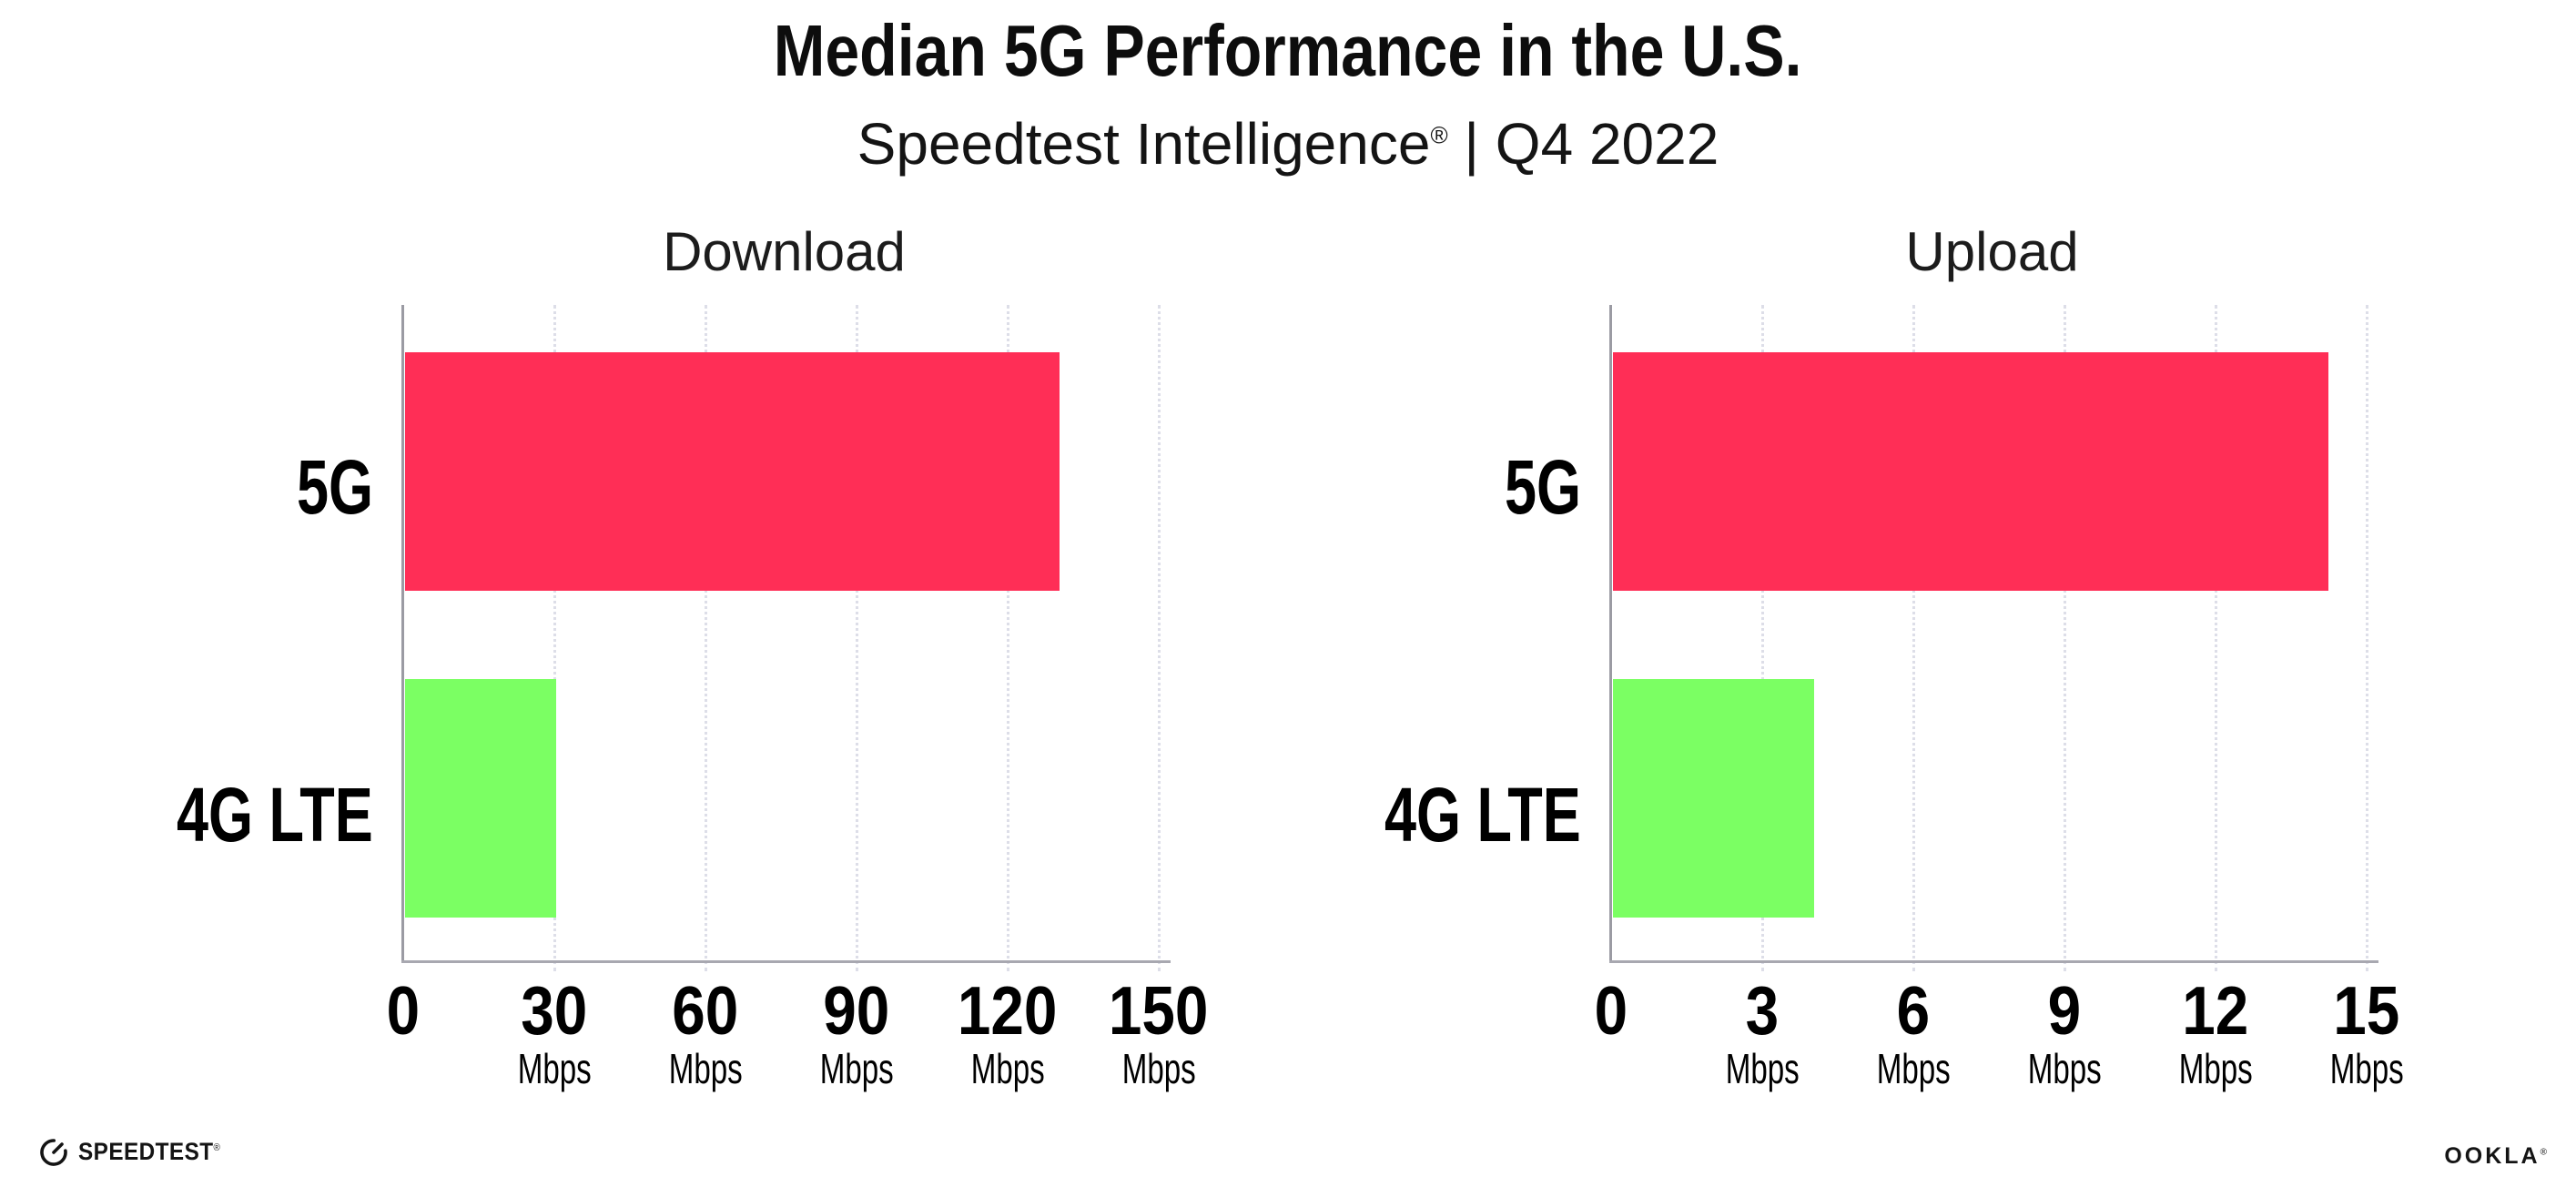  I want to click on bar-4g-lte-upload, so click(1714, 798).